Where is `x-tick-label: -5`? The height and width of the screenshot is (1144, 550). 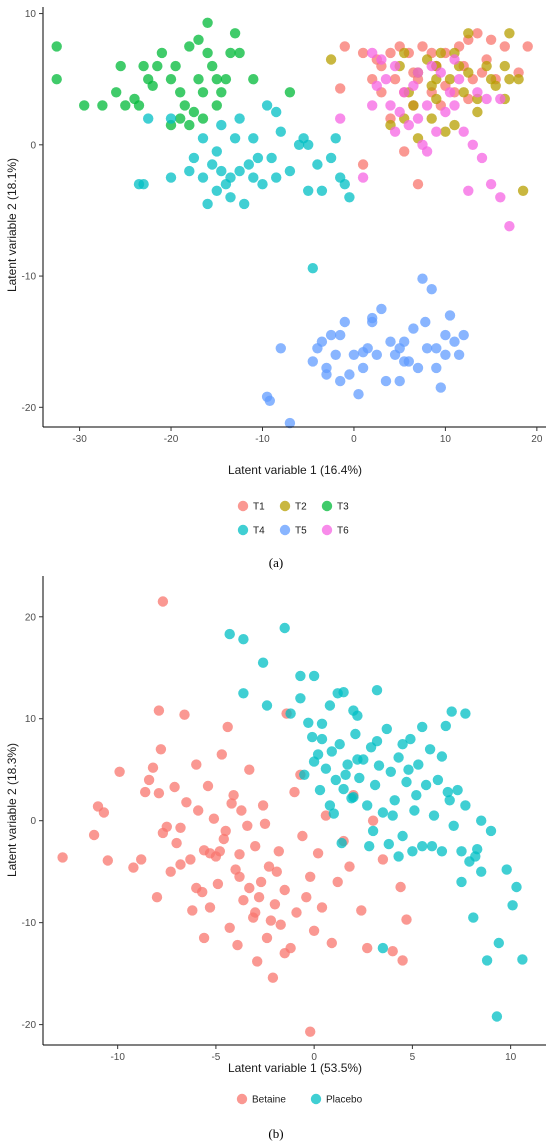
x-tick-label: -5 is located at coordinates (215, 1057).